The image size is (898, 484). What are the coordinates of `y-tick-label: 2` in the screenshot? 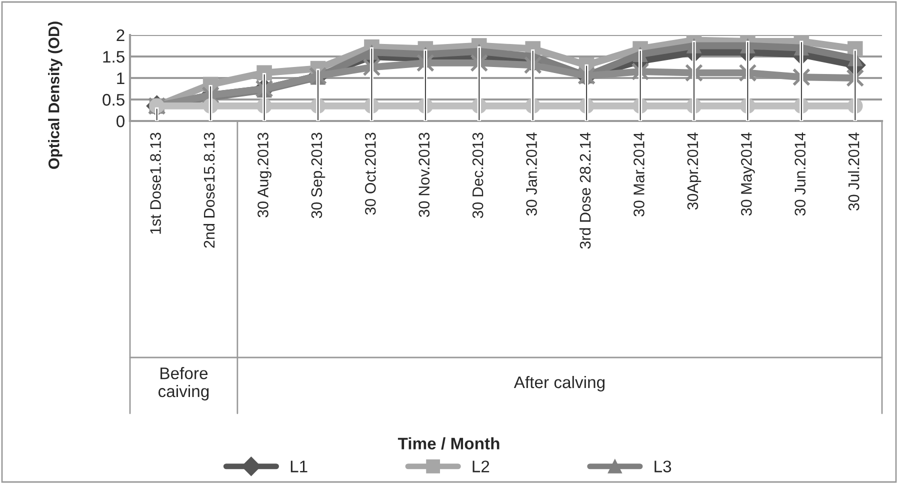 It's located at (120, 35).